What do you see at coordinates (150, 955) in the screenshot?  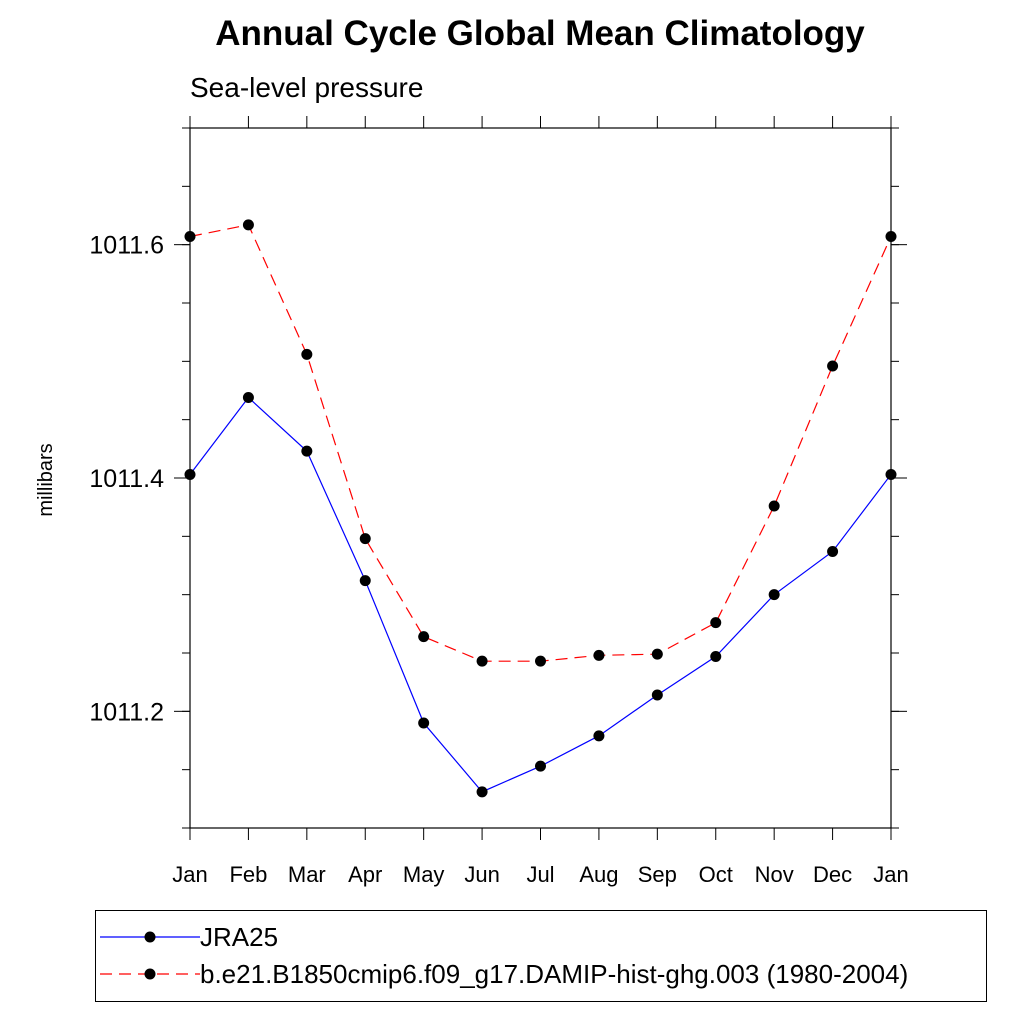 I see `legend-markers` at bounding box center [150, 955].